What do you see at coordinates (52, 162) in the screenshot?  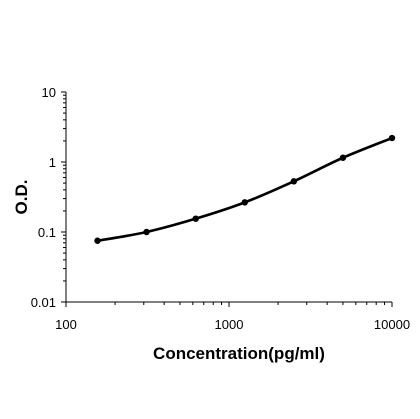 I see `y-tick-label: 1` at bounding box center [52, 162].